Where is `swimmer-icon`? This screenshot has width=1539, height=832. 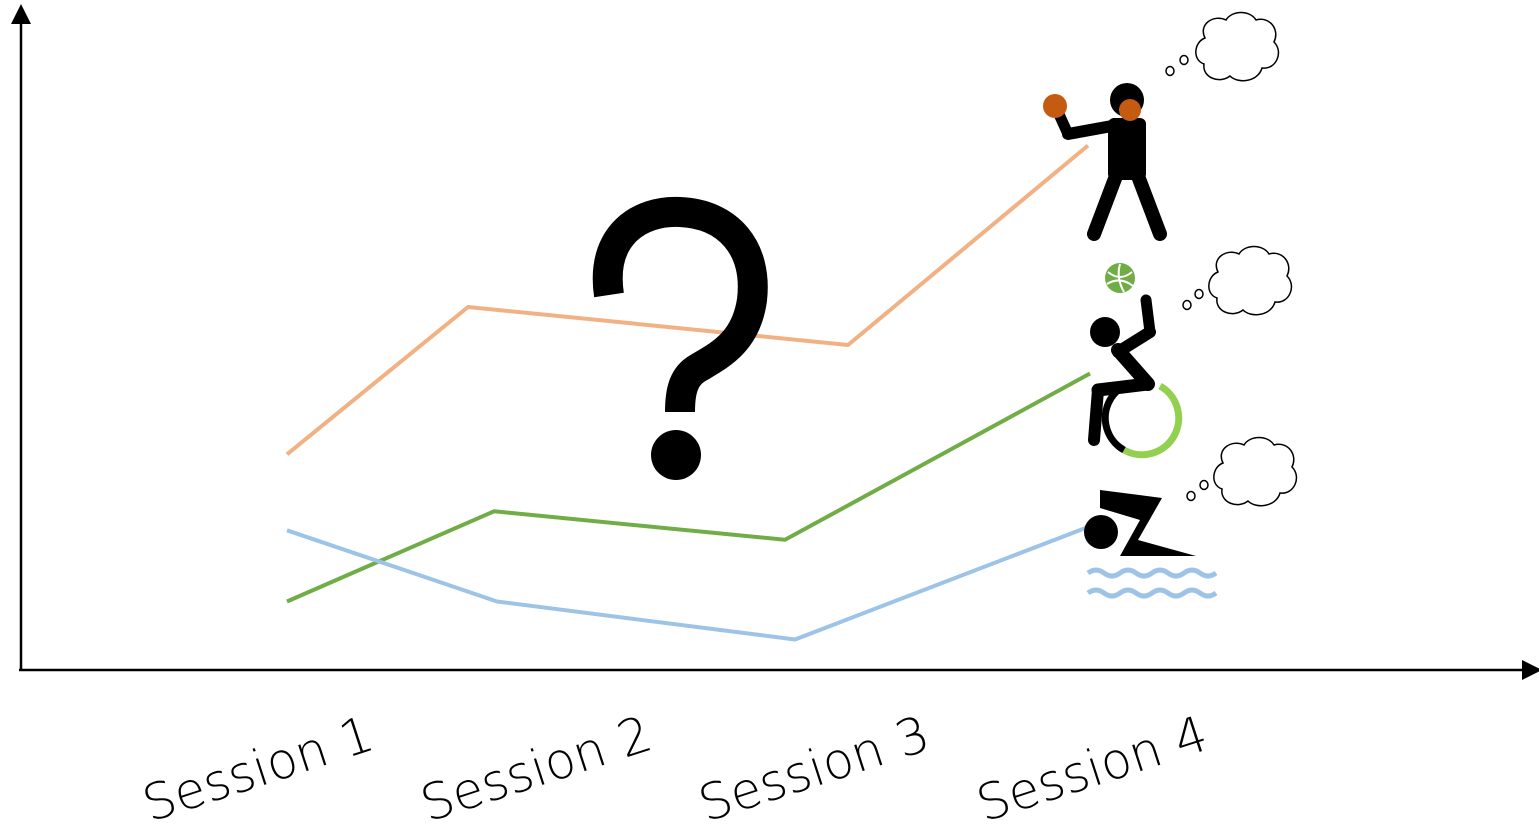 swimmer-icon is located at coordinates (1151, 544).